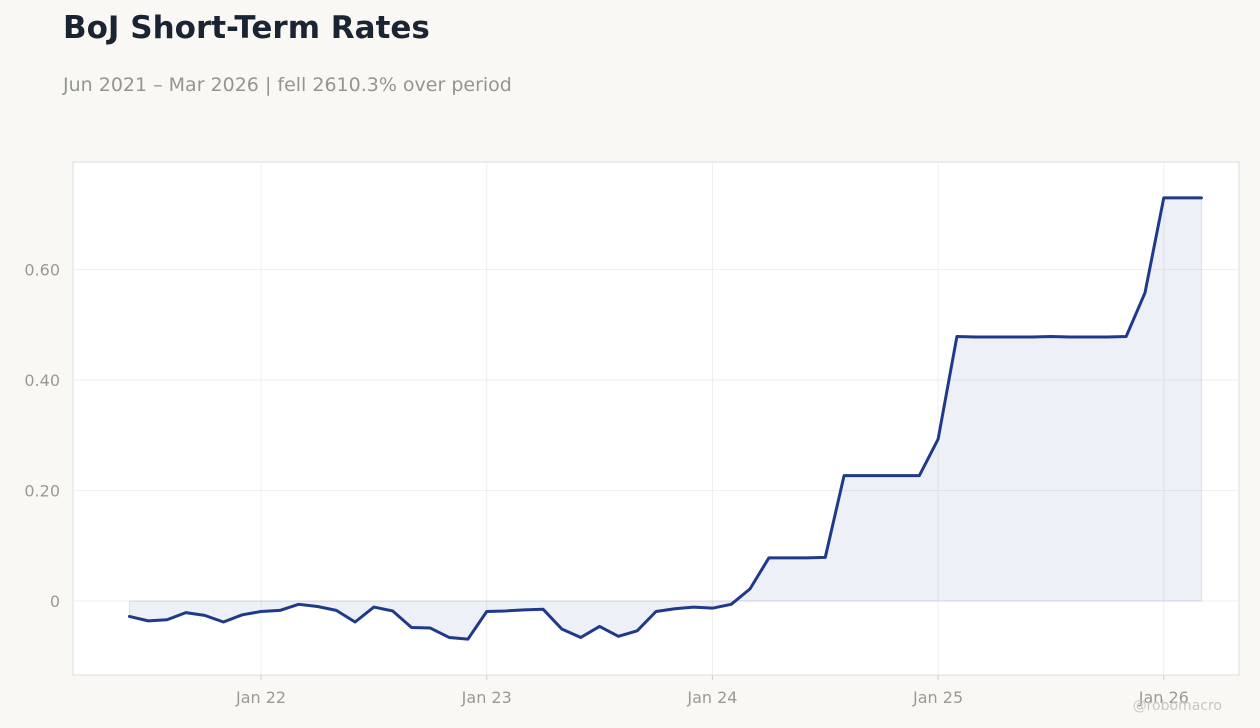  What do you see at coordinates (42, 270) in the screenshot?
I see `y-tick-label: 0.60` at bounding box center [42, 270].